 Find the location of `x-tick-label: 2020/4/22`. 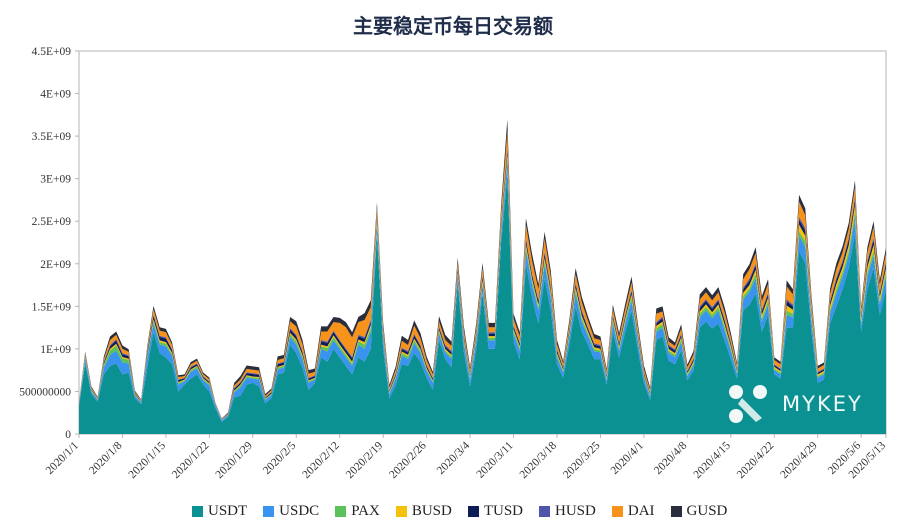

x-tick-label: 2020/4/22 is located at coordinates (756, 460).